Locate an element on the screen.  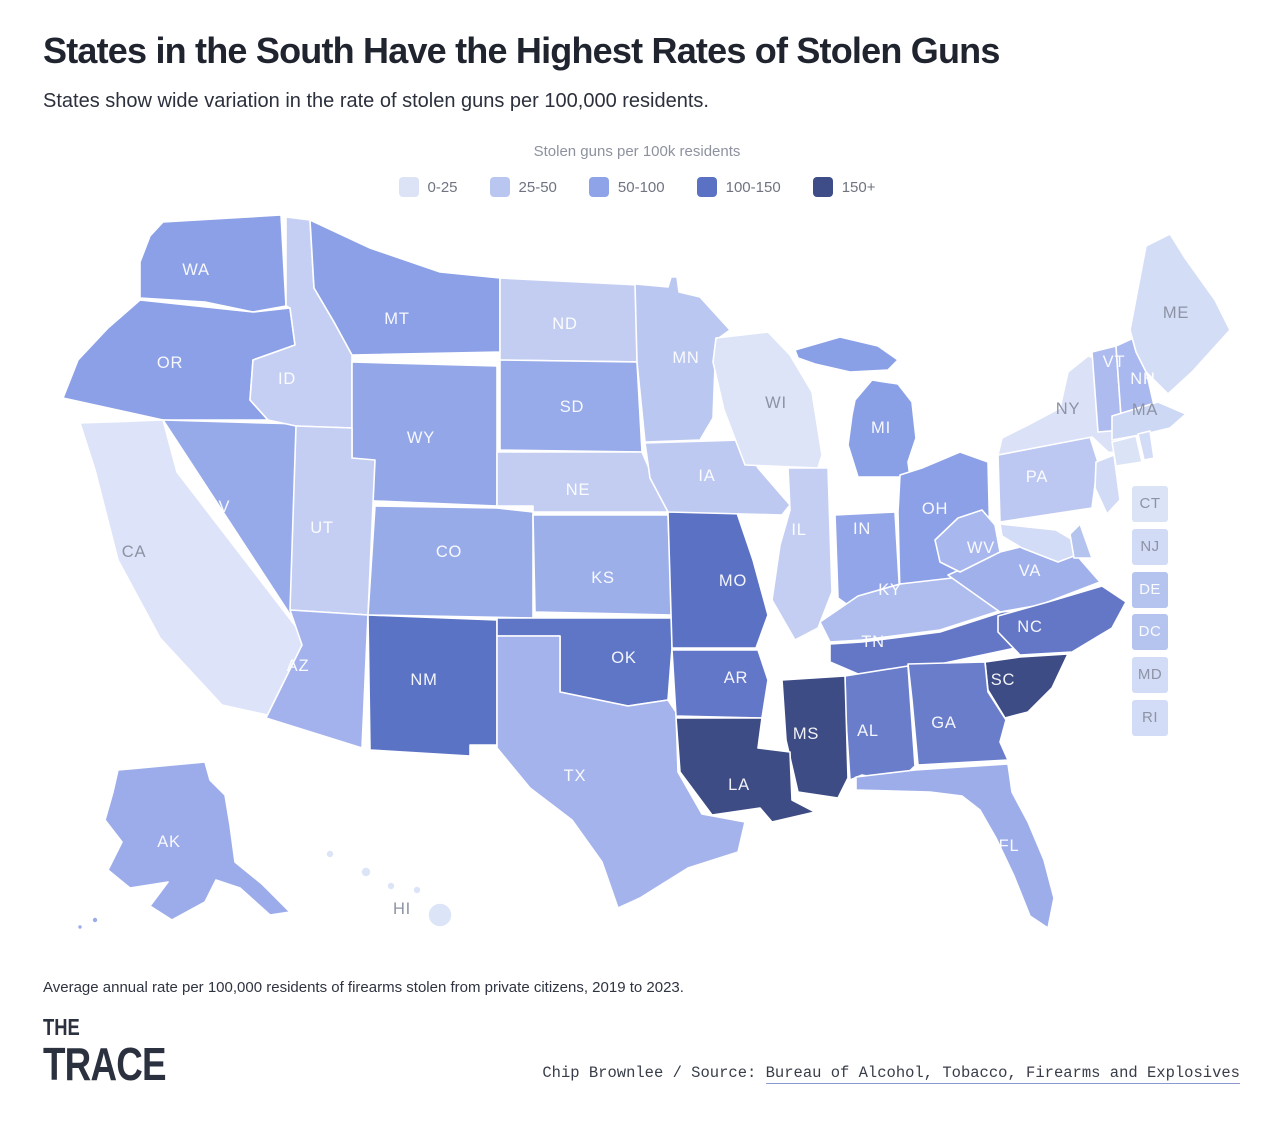
state-shape-nc is located at coordinates (1062, 620).